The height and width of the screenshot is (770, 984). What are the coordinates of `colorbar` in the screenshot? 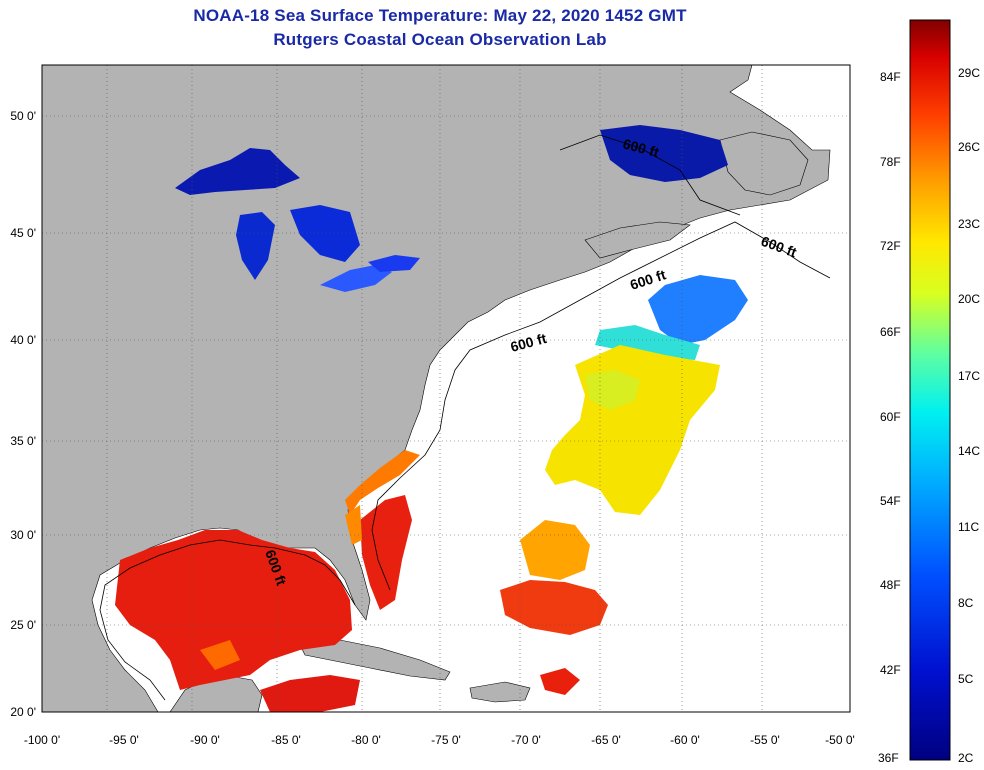 It's located at (930, 390).